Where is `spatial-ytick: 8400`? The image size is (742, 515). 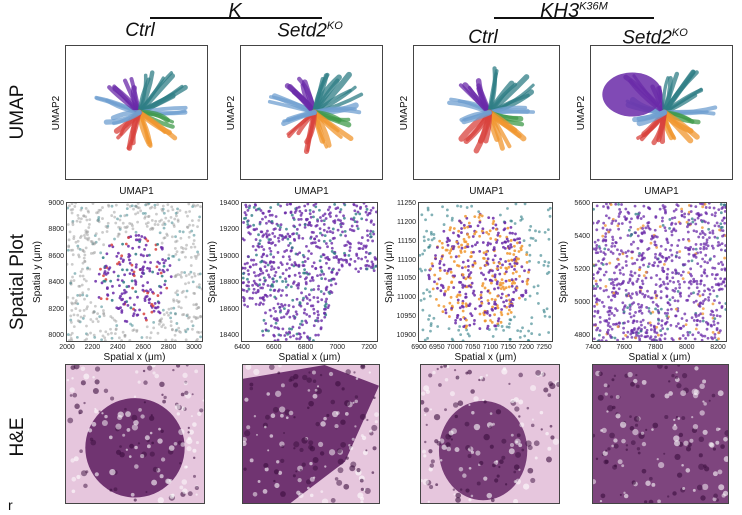
spatial-ytick: 8400 is located at coordinates (56, 283).